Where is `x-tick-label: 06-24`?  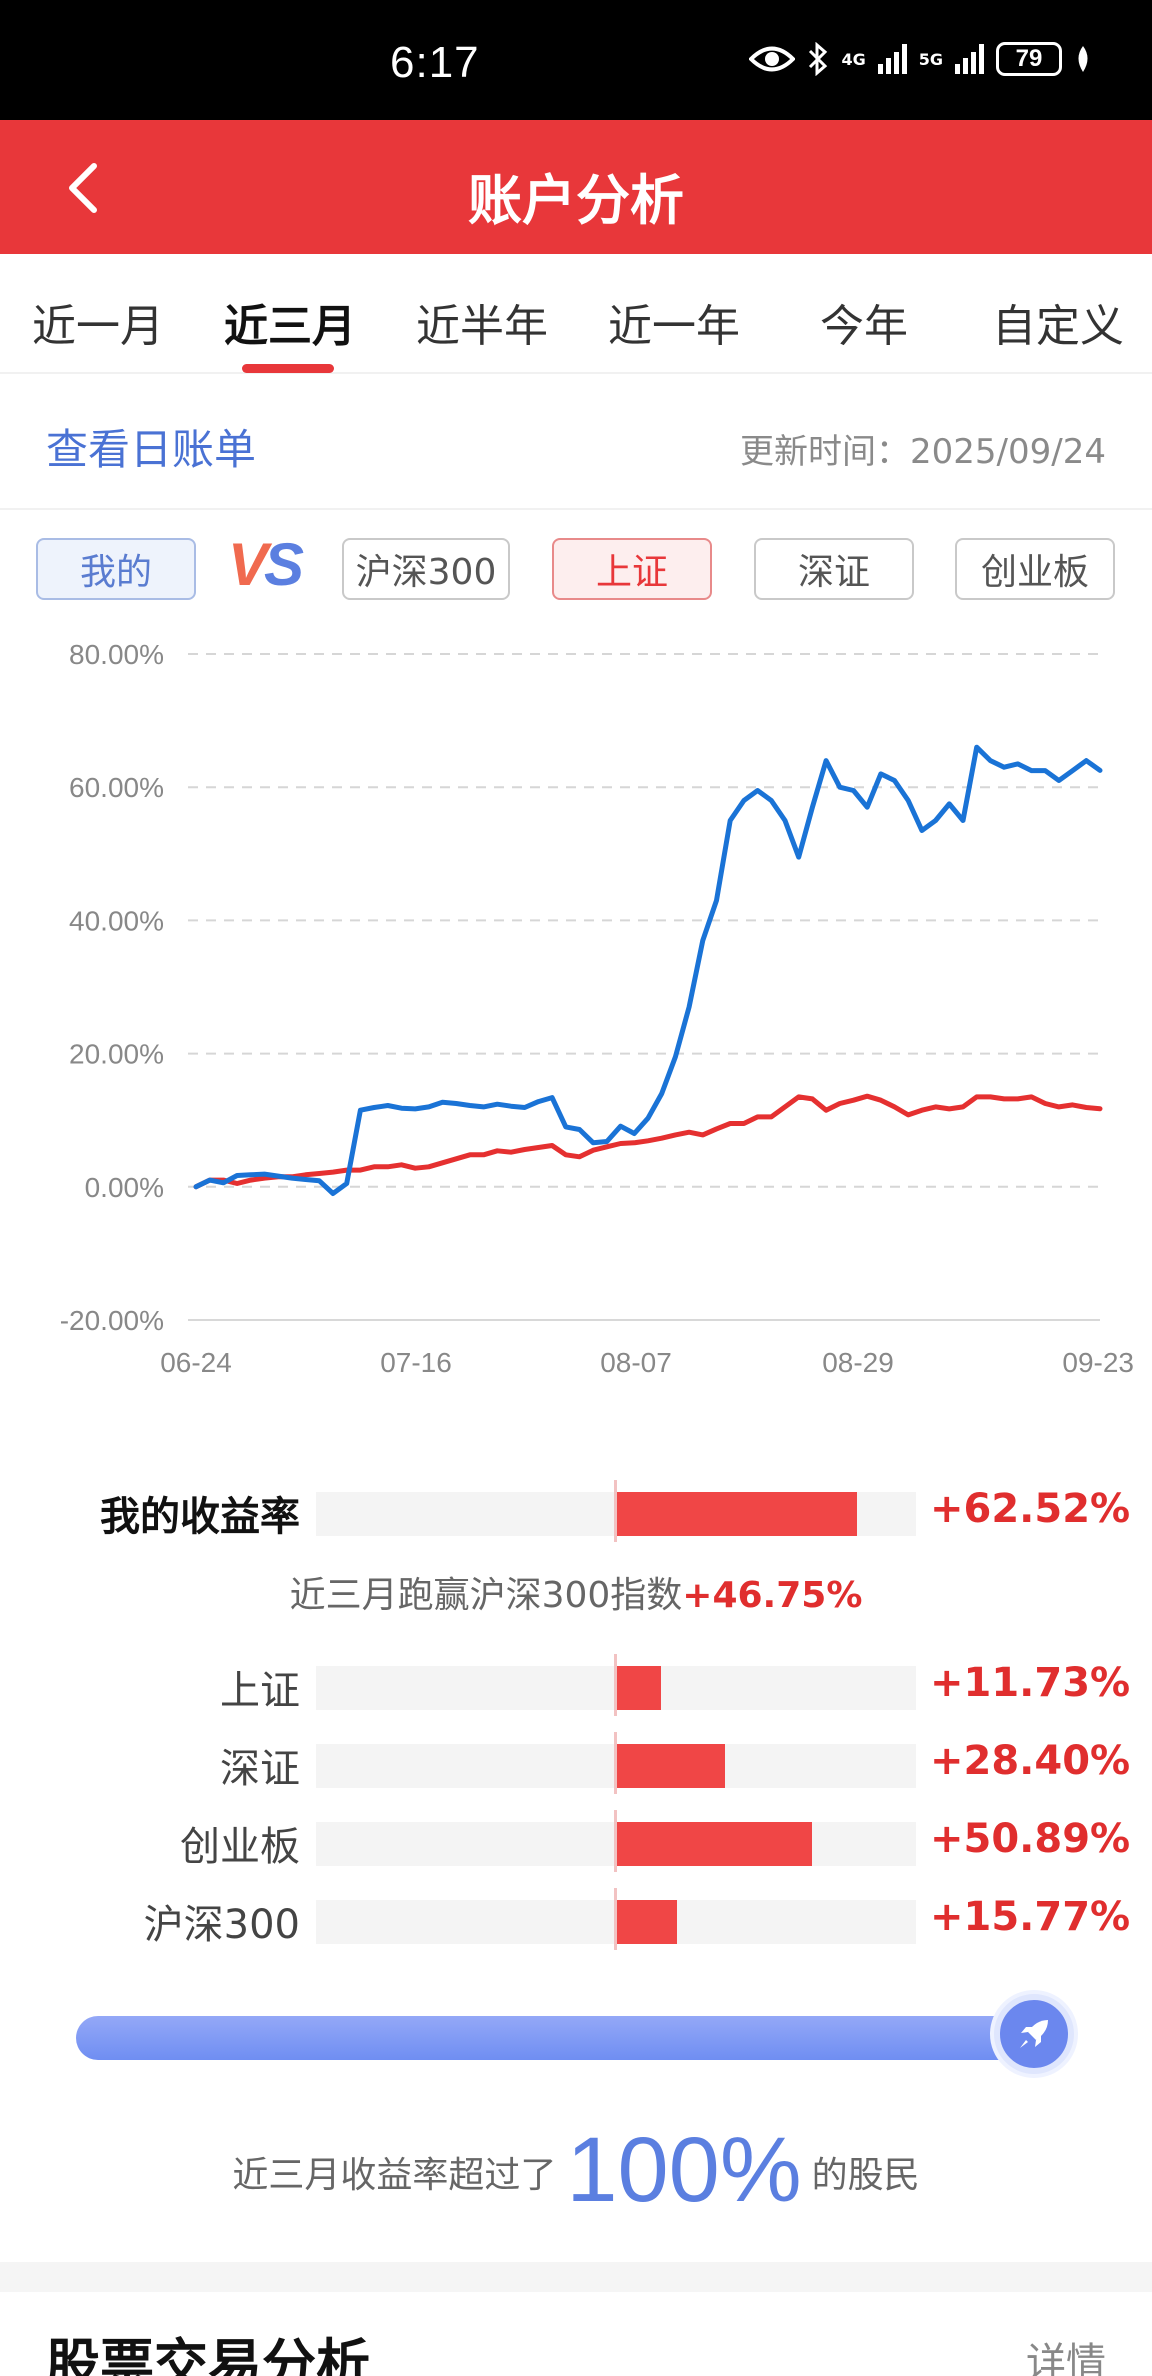
x-tick-label: 06-24 is located at coordinates (196, 1362).